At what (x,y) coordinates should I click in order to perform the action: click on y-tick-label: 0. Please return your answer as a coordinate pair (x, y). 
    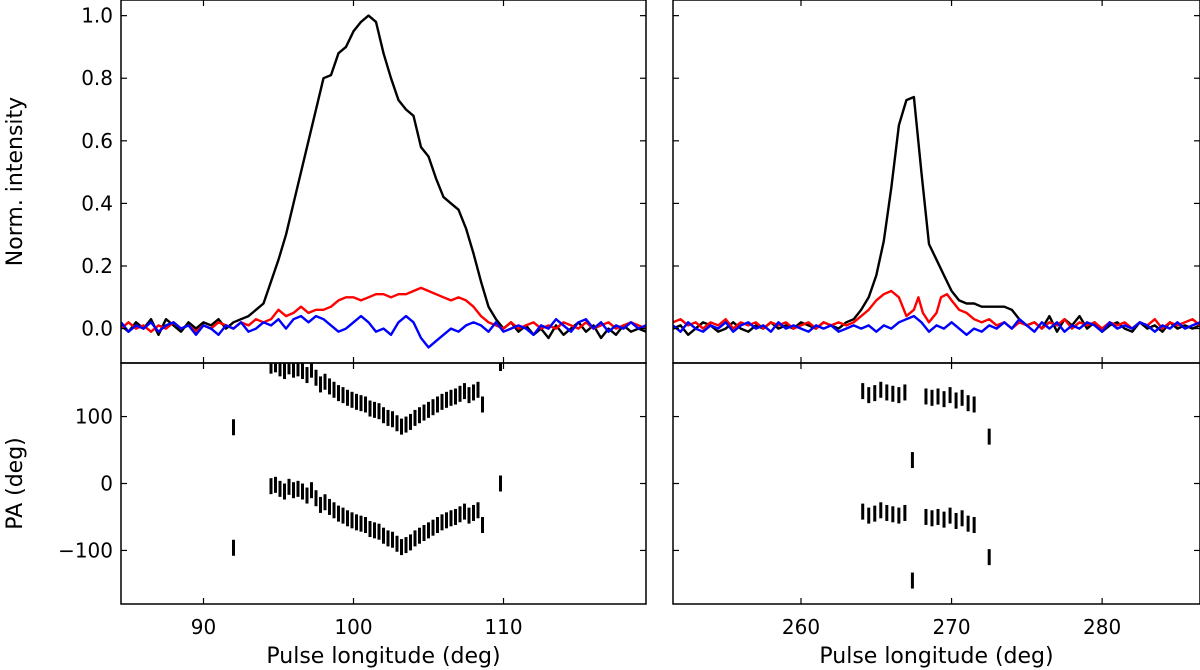
    Looking at the image, I should click on (106, 484).